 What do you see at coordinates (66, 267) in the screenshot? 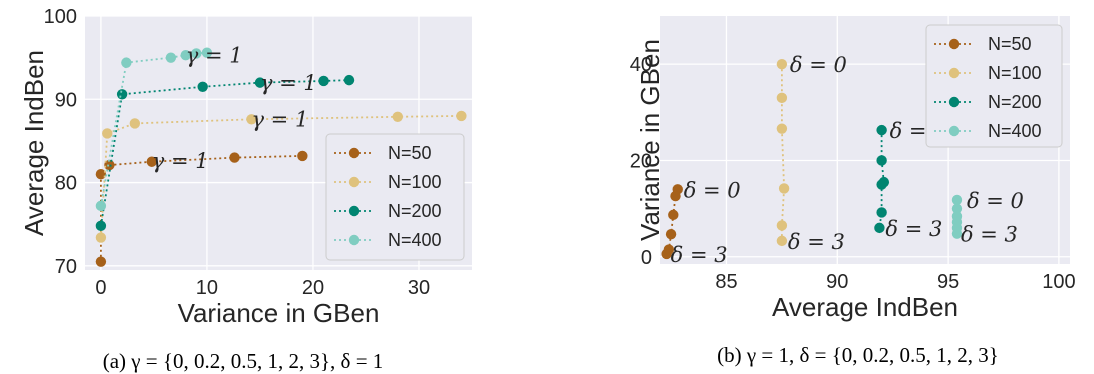
I see `y-tick-label: 70` at bounding box center [66, 267].